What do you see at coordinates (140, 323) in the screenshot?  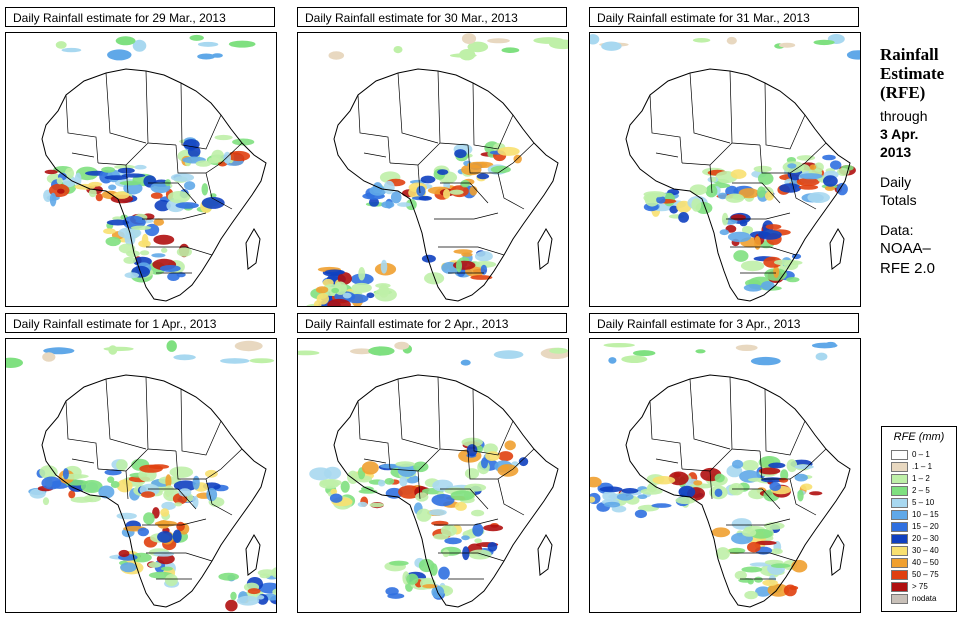 I see `panel-title: Daily Rainfall estimate for 1 Apr., 2013` at bounding box center [140, 323].